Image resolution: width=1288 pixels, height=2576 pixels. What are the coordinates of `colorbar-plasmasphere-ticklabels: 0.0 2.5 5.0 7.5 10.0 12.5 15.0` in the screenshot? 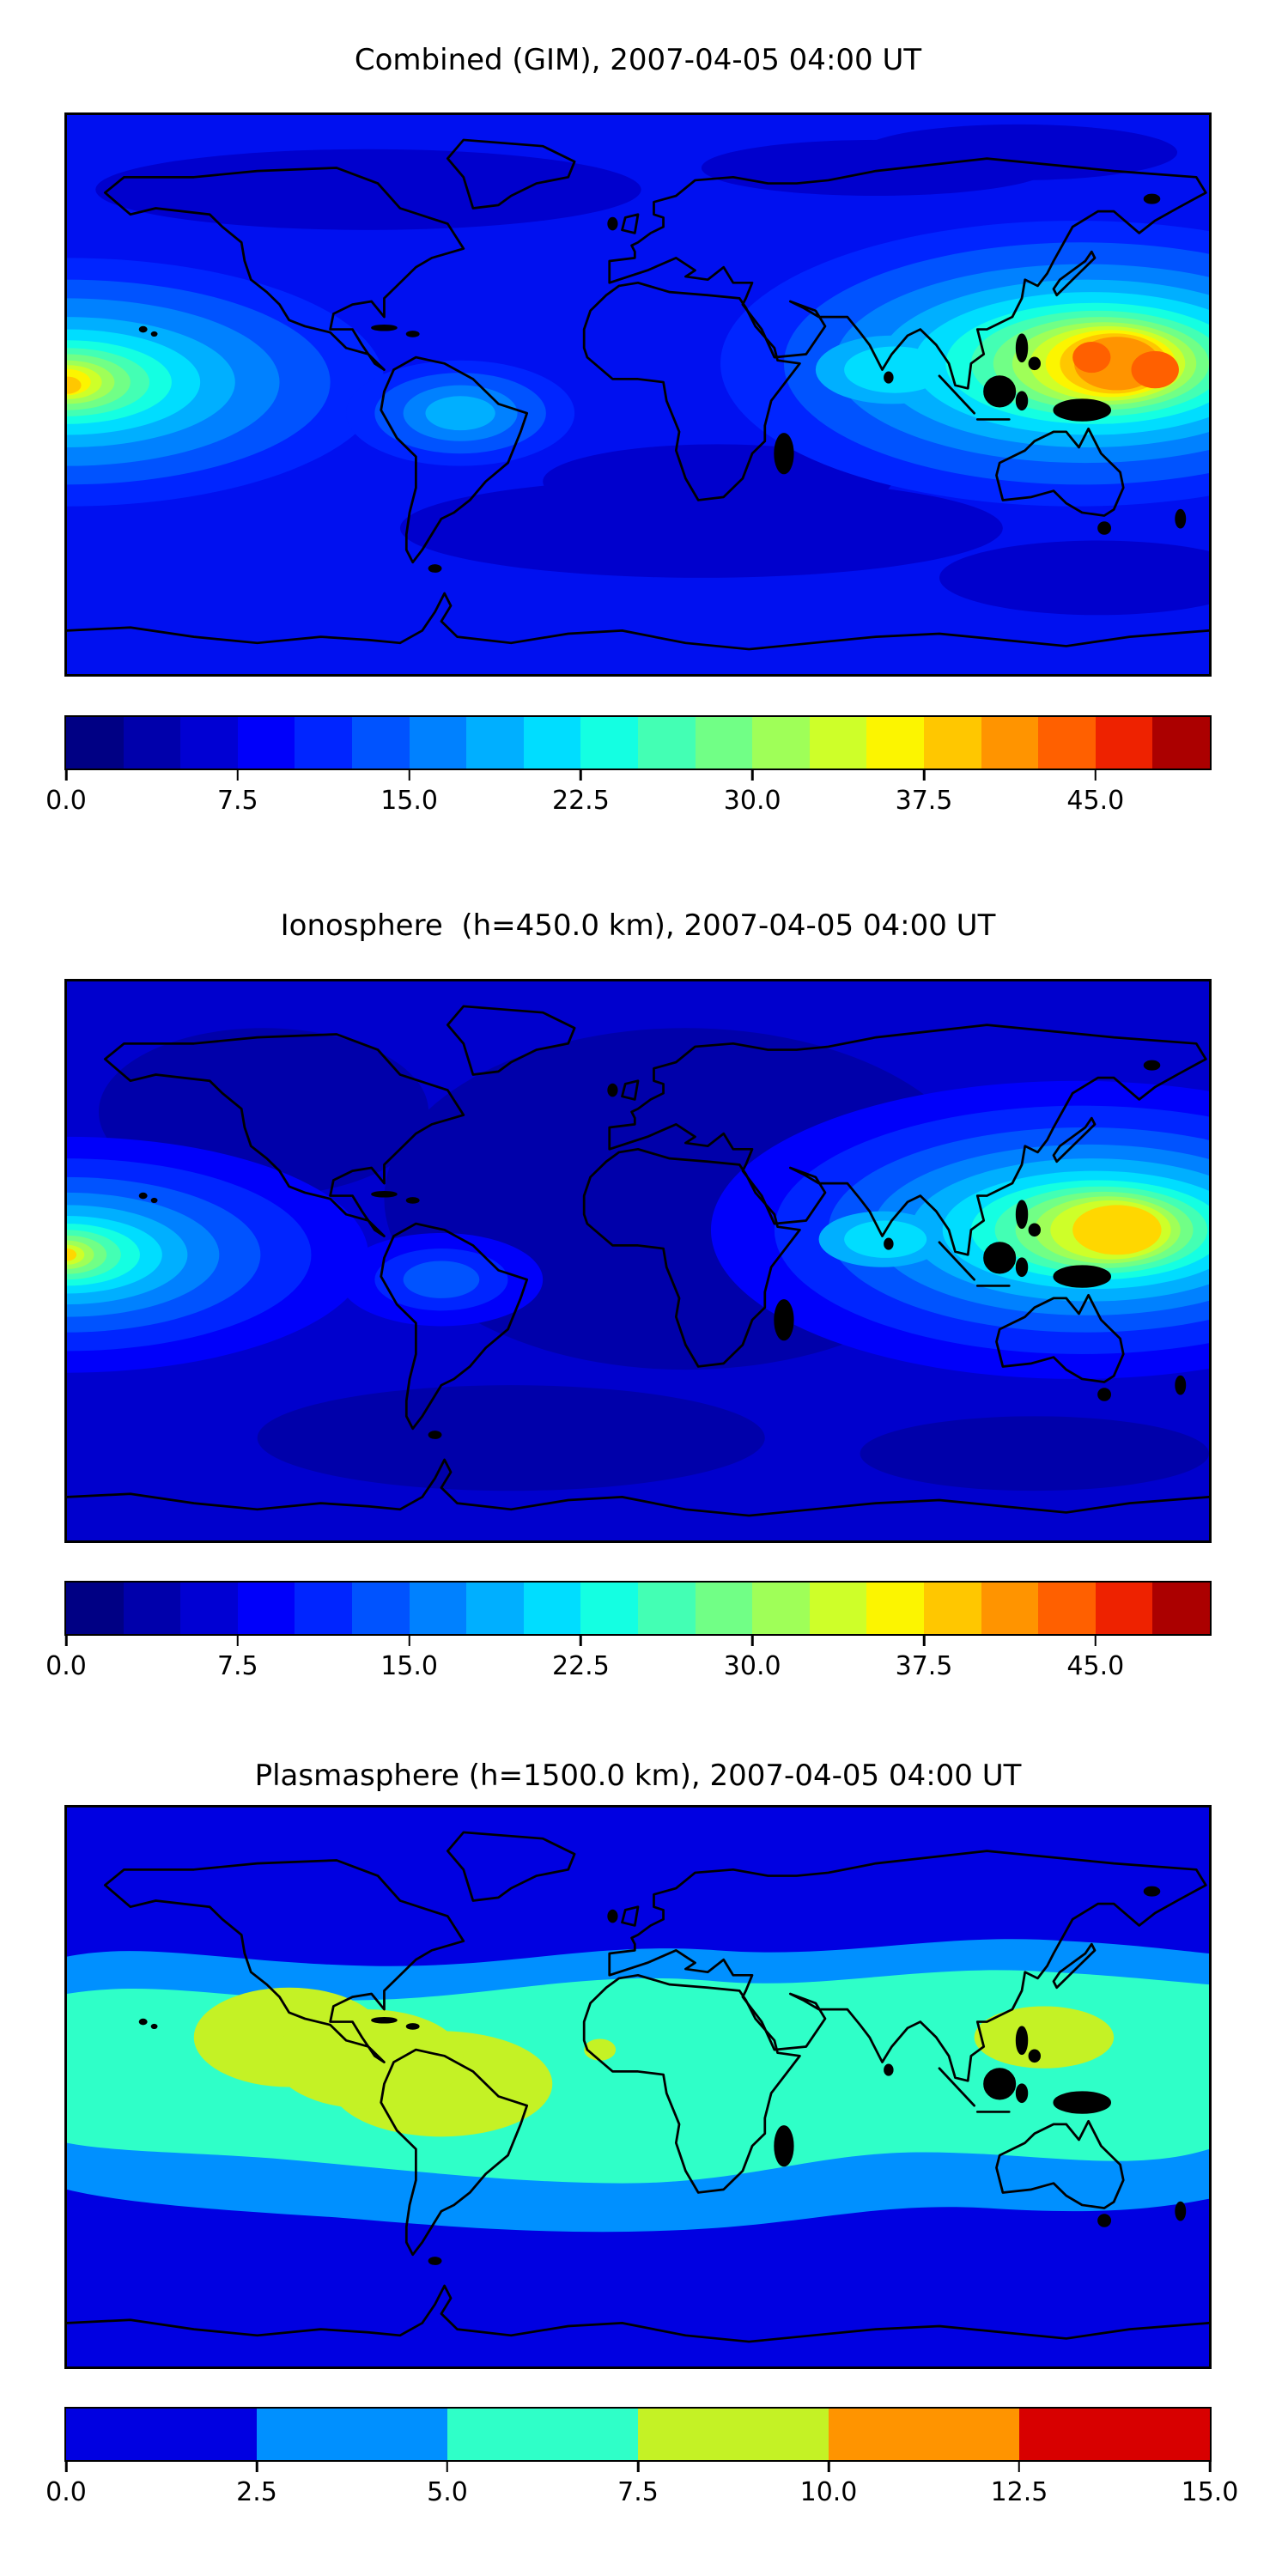 It's located at (642, 2494).